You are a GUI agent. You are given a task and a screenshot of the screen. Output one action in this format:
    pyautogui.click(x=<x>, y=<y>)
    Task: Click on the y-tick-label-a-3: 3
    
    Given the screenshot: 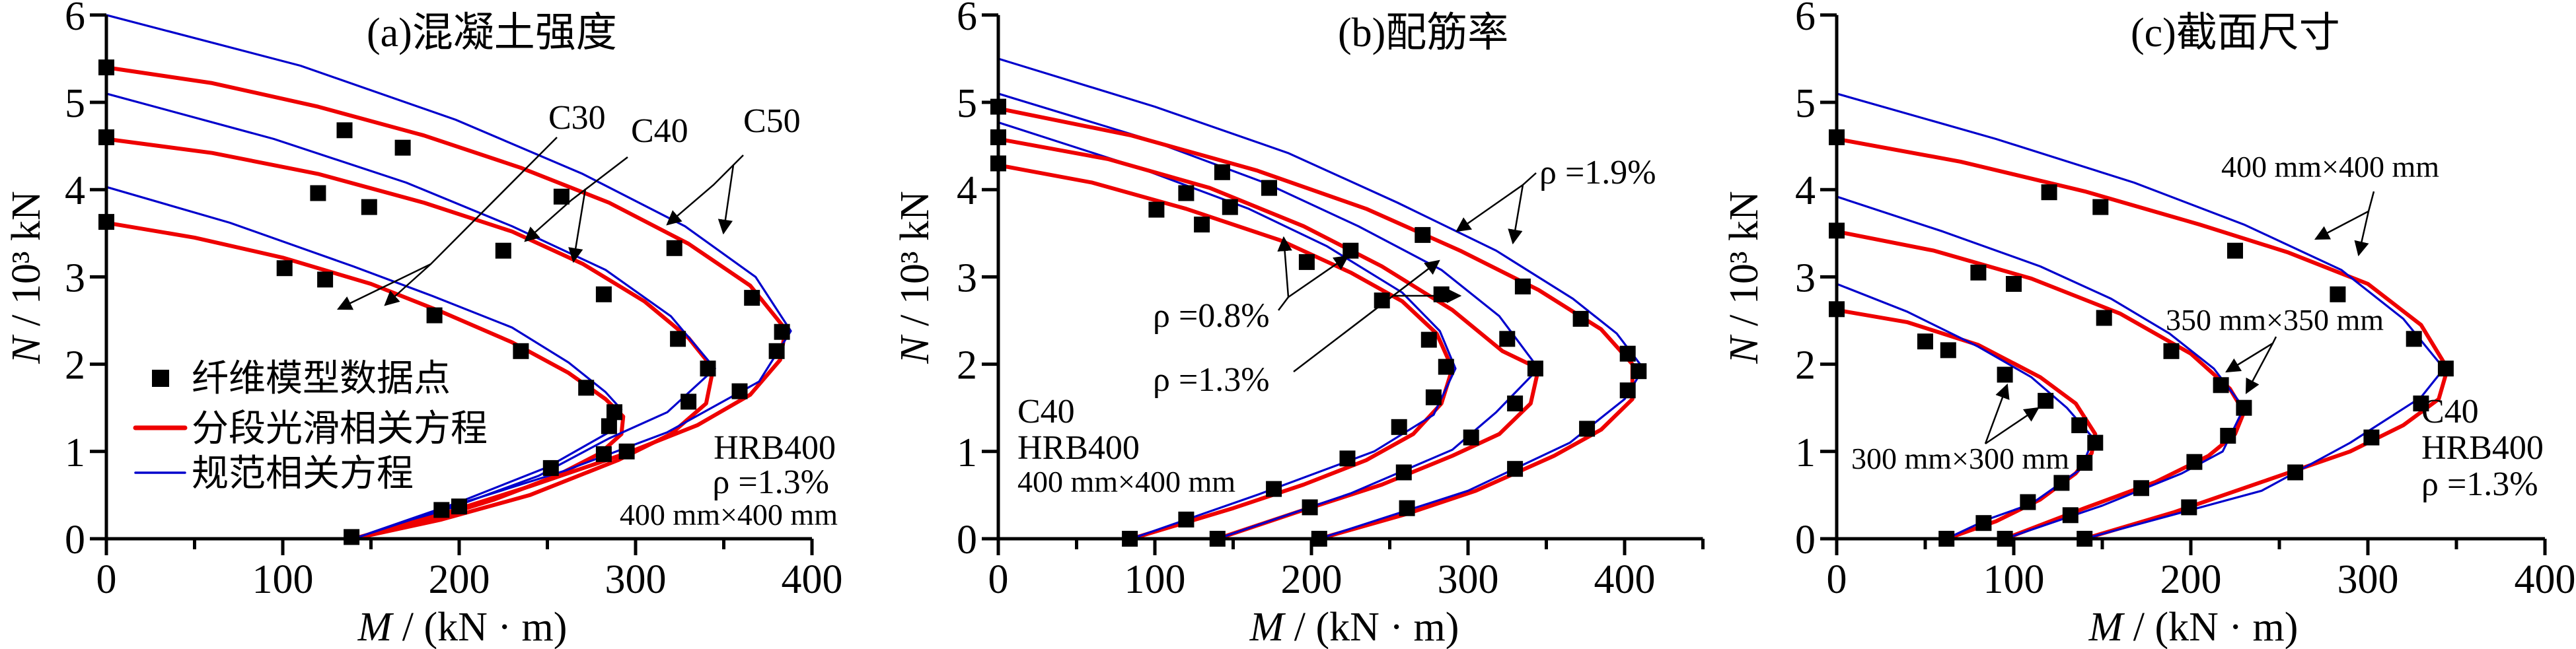 What is the action you would take?
    pyautogui.click(x=75, y=278)
    